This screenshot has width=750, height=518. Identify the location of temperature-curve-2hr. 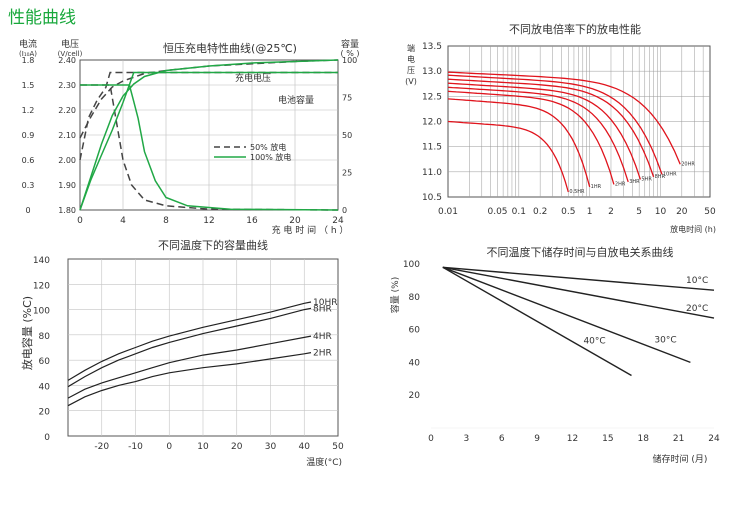
(189, 379).